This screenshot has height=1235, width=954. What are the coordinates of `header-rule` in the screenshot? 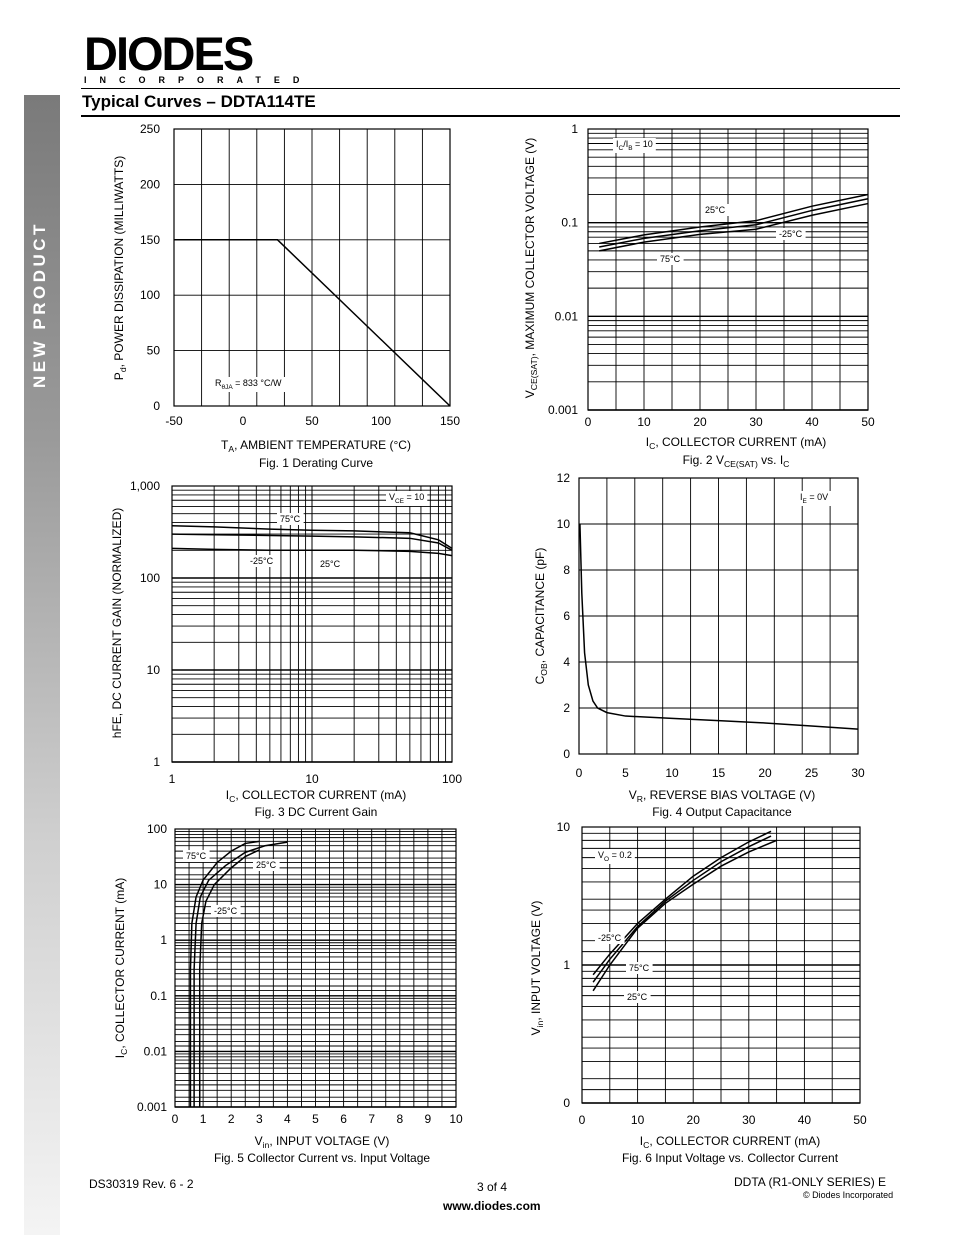 It's located at (490, 88).